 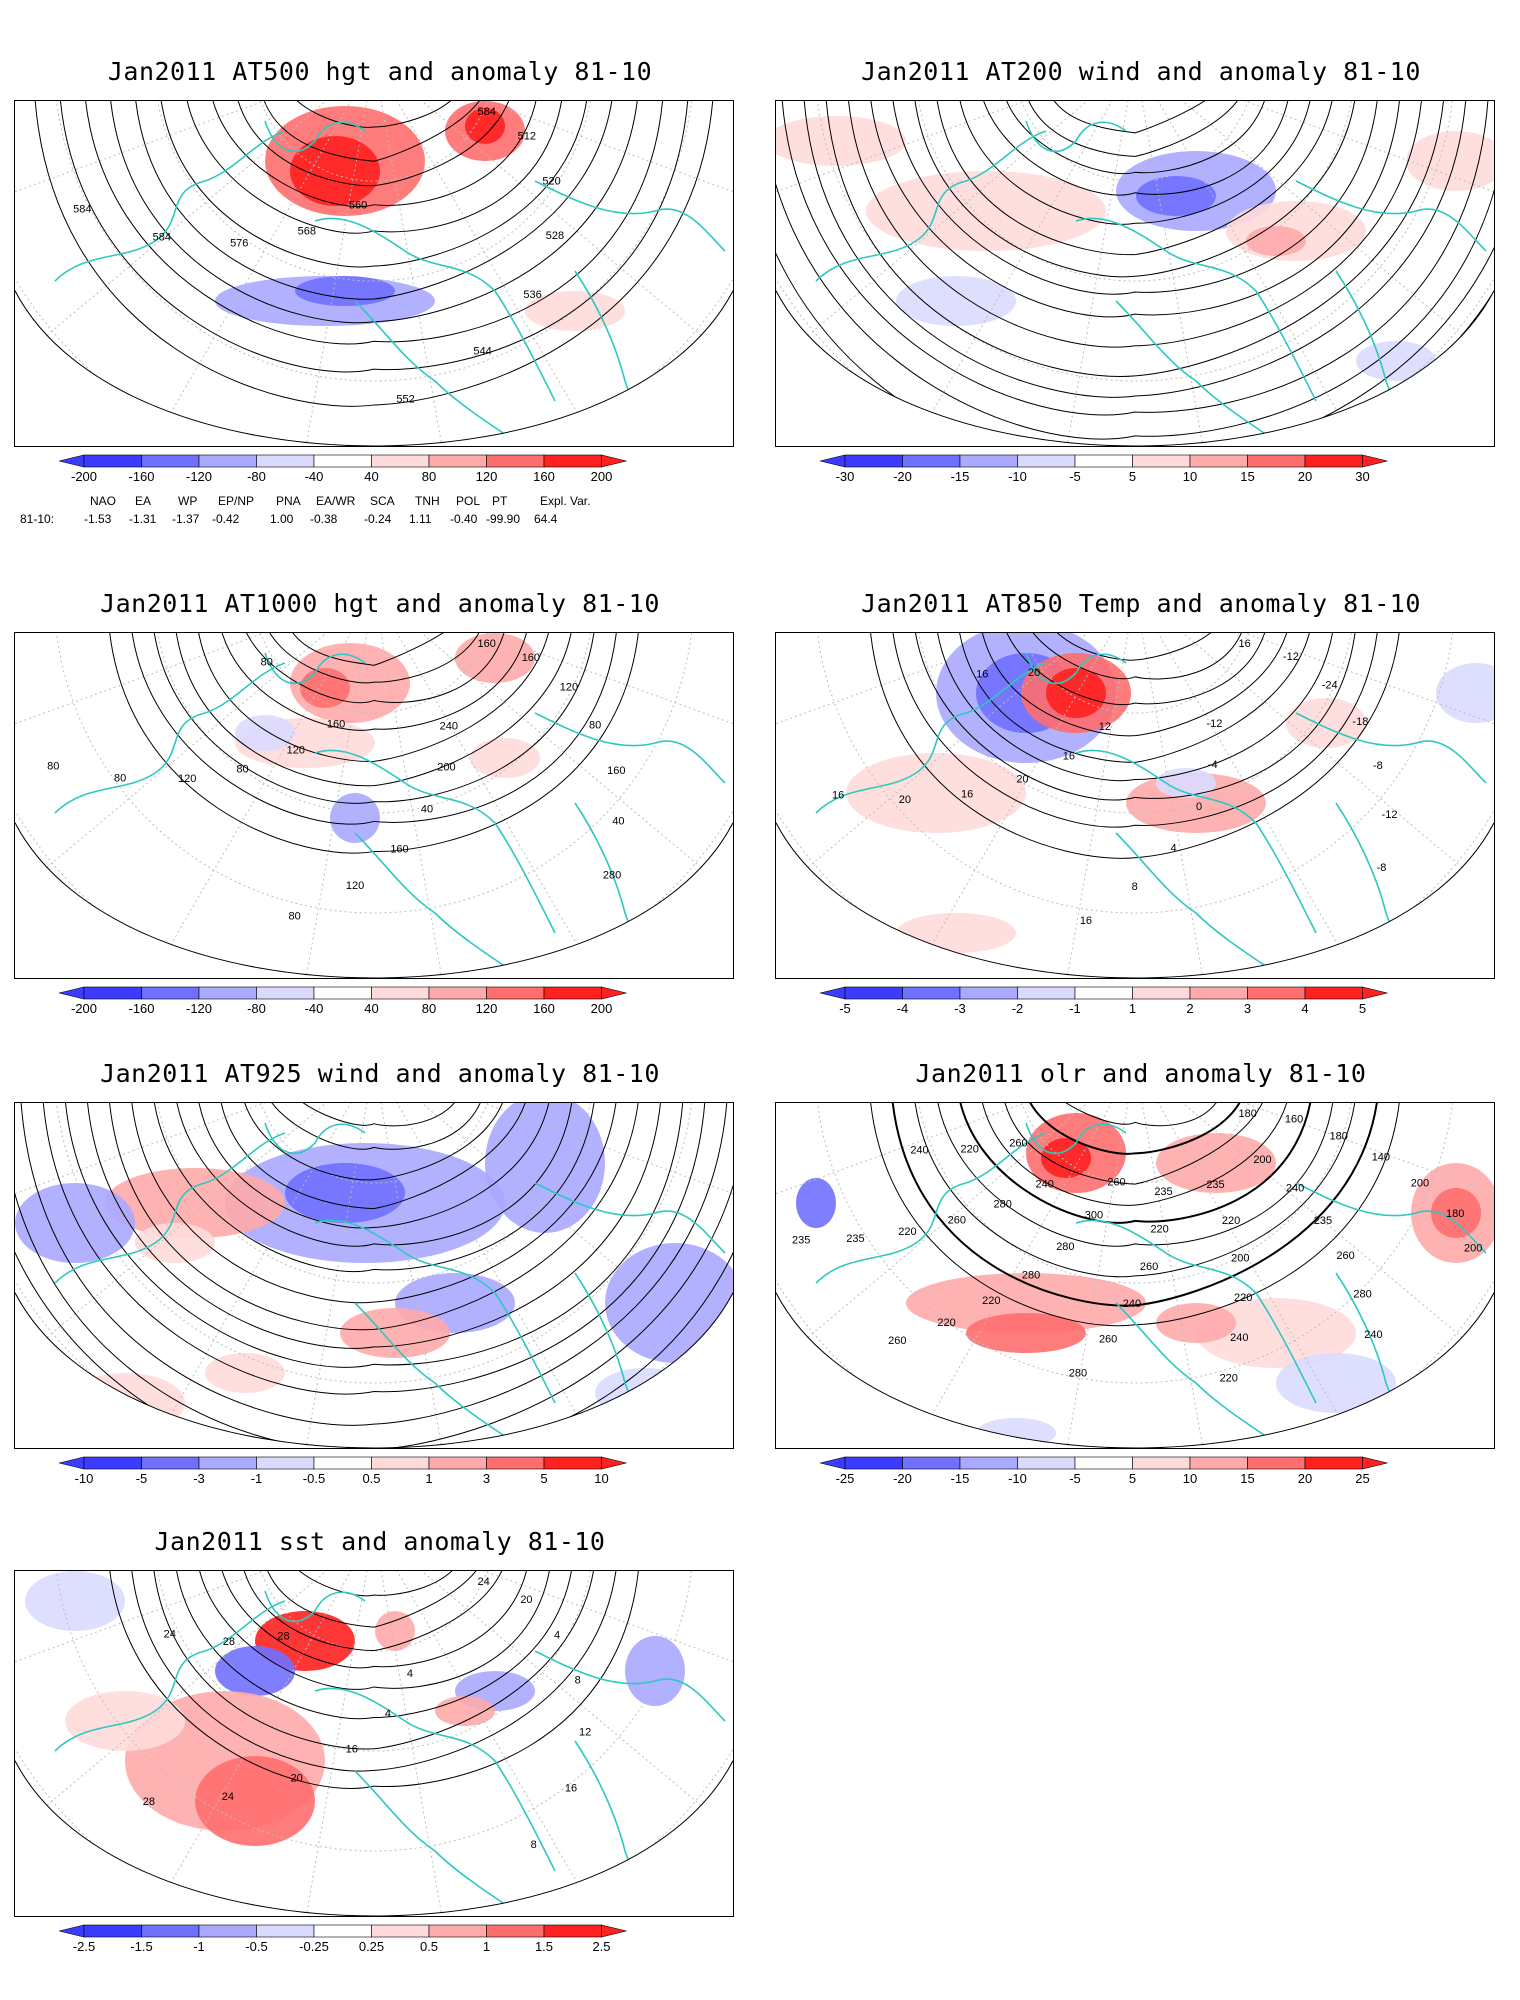 I want to click on index-value: -1.37, so click(x=186, y=519).